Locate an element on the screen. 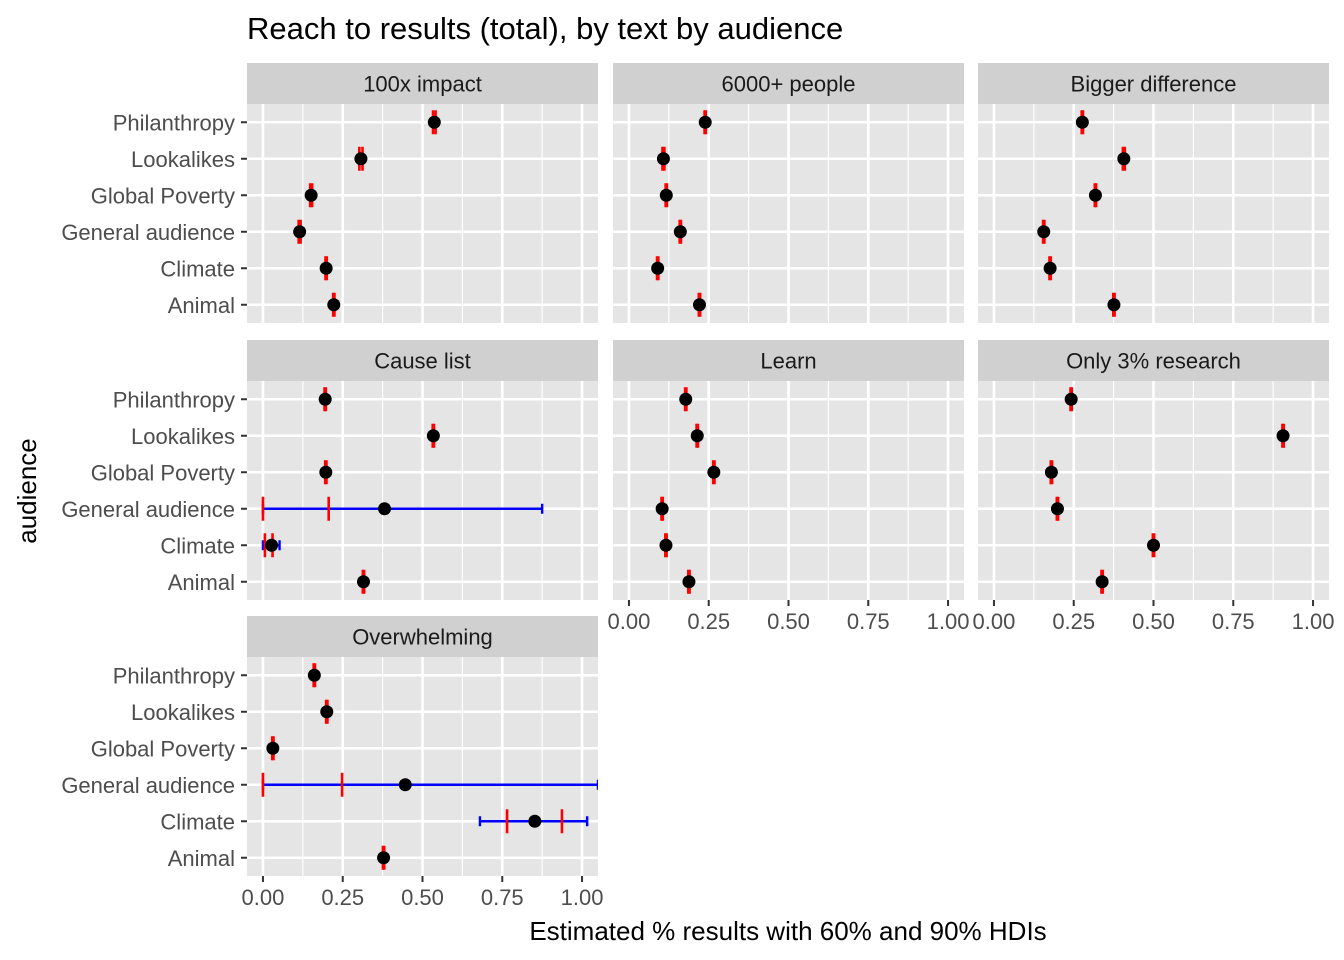 The width and height of the screenshot is (1344, 960). facet-strip-label: Overwhelming is located at coordinates (422, 637).